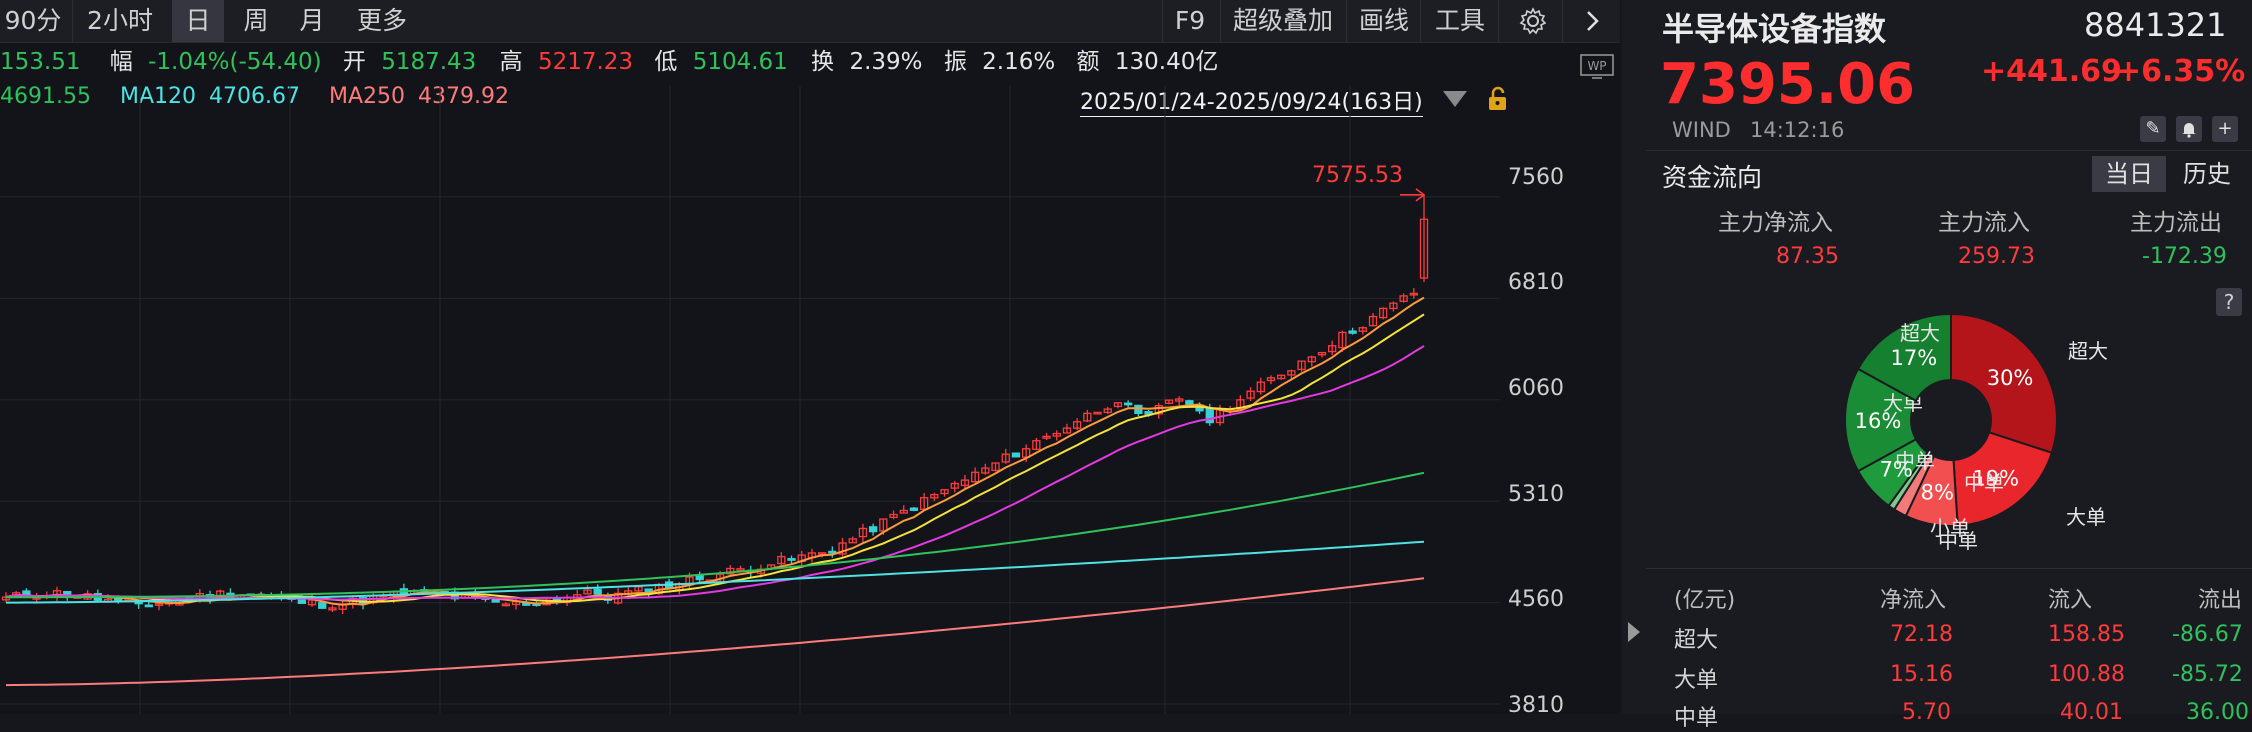 This screenshot has height=732, width=2252. Describe the element at coordinates (1536, 177) in the screenshot. I see `y-tick-label: 7560` at that location.